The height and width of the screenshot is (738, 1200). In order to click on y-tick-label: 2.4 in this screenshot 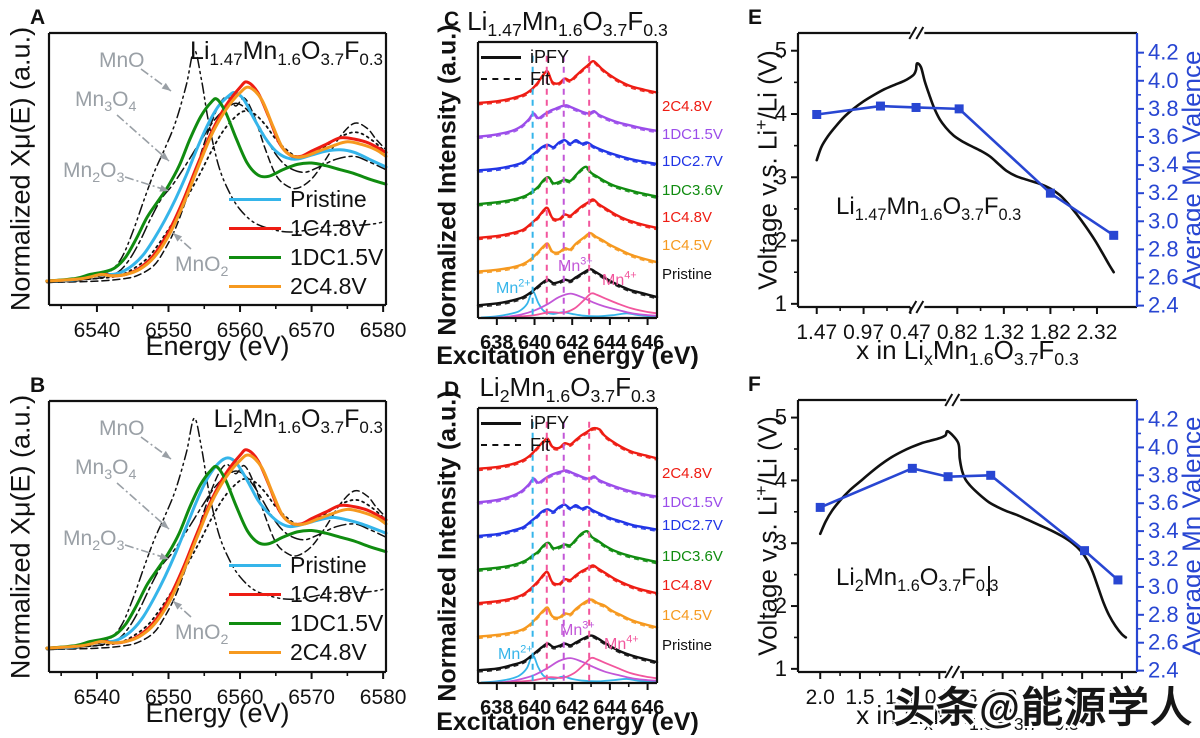, I will do `click(1163, 670)`.